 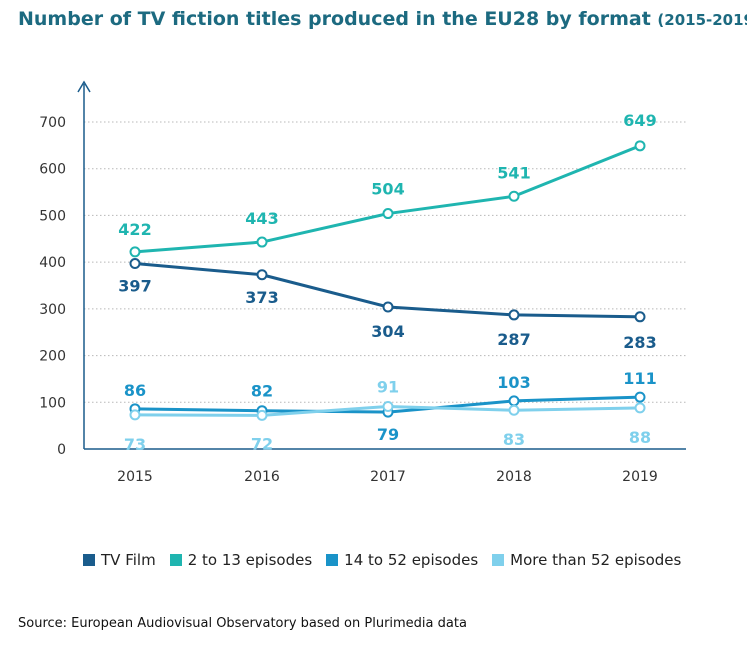 I want to click on x-tick-labels: 2015 2016 2017 2018 2019, so click(x=387, y=477).